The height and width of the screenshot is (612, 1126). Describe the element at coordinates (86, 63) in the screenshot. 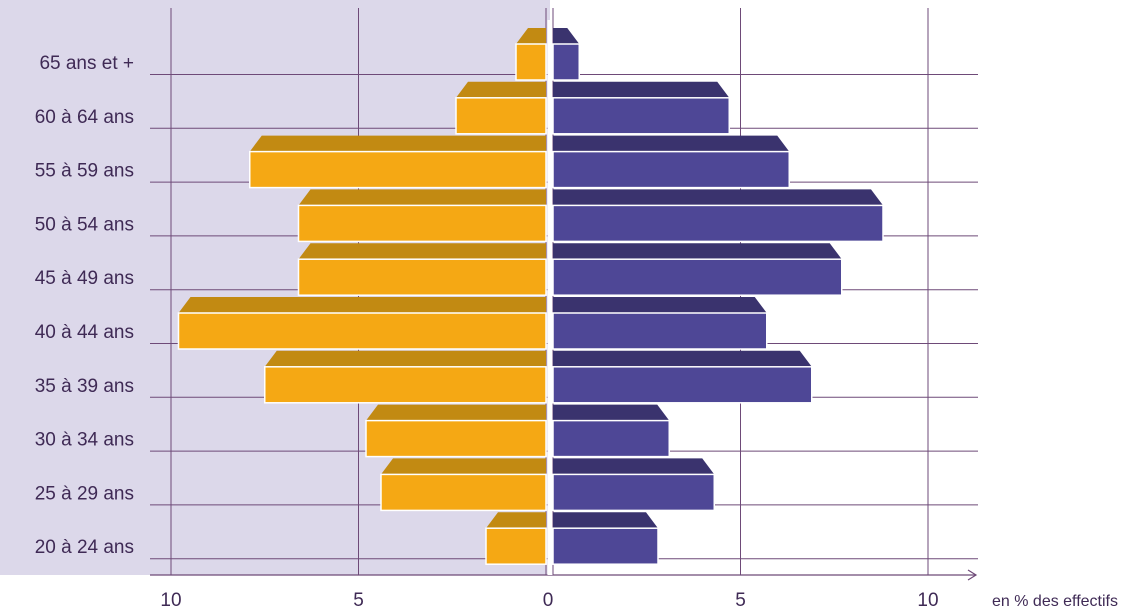

I see `category-label: 65 ans et +` at that location.